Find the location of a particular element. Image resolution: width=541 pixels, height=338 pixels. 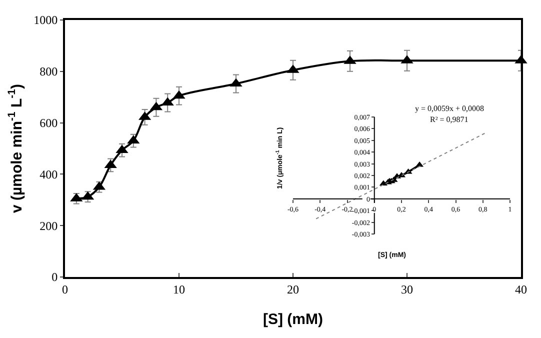

y-tick-label: 0 is located at coordinates (55, 277).